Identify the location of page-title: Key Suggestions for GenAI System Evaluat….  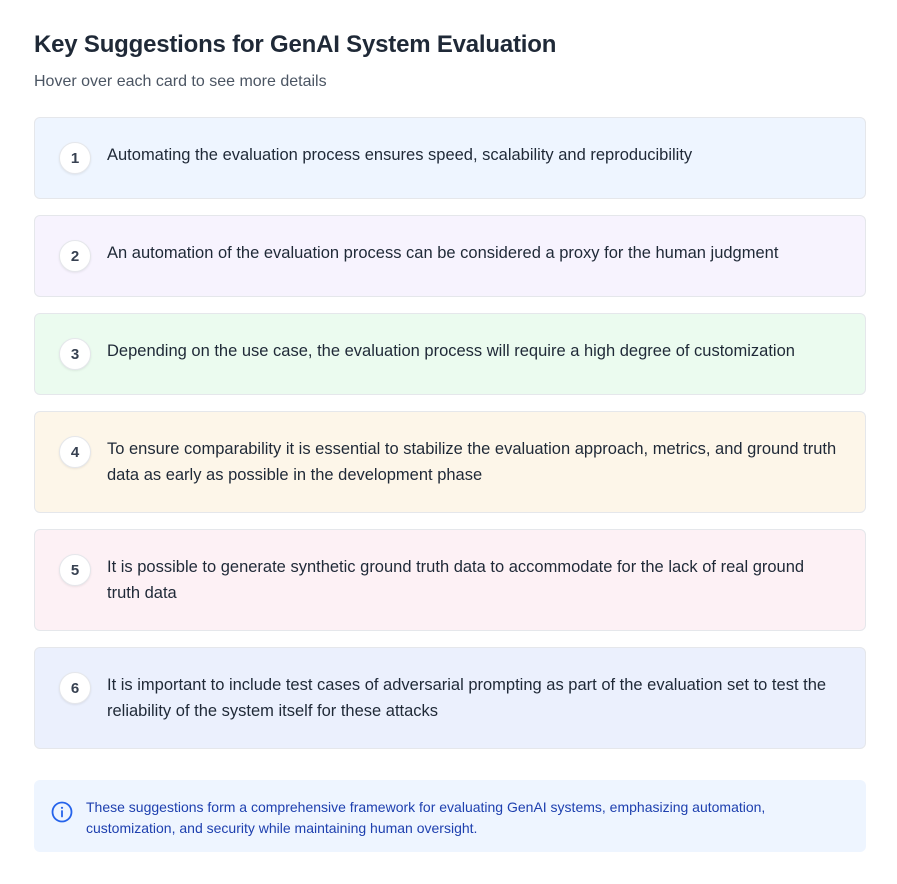
(295, 44).